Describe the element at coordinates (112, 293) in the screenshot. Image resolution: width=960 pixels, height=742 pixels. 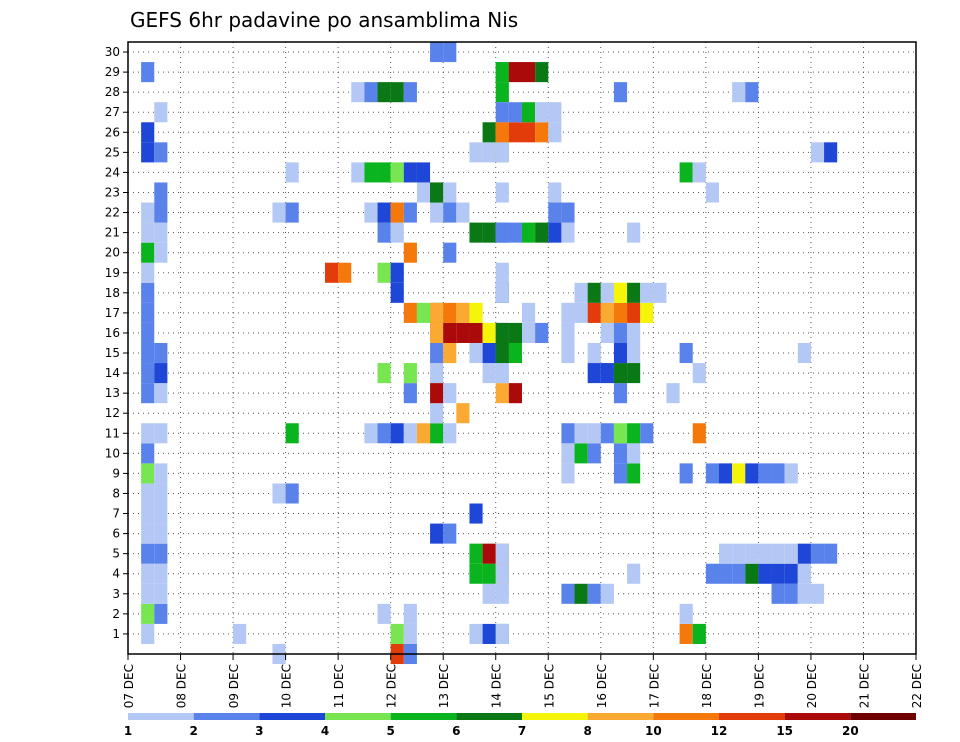
I see `y-tick-label: 18` at that location.